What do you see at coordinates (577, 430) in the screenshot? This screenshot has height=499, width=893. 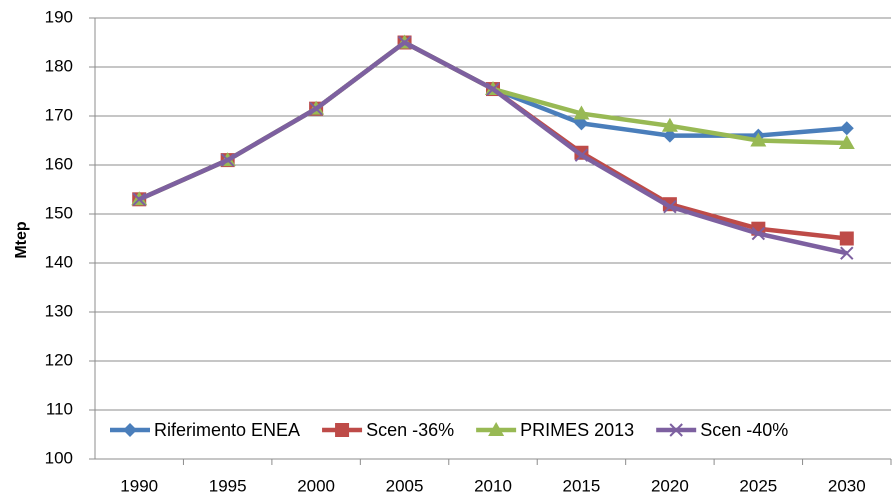 I see `legend-label: PRIMES 2013` at bounding box center [577, 430].